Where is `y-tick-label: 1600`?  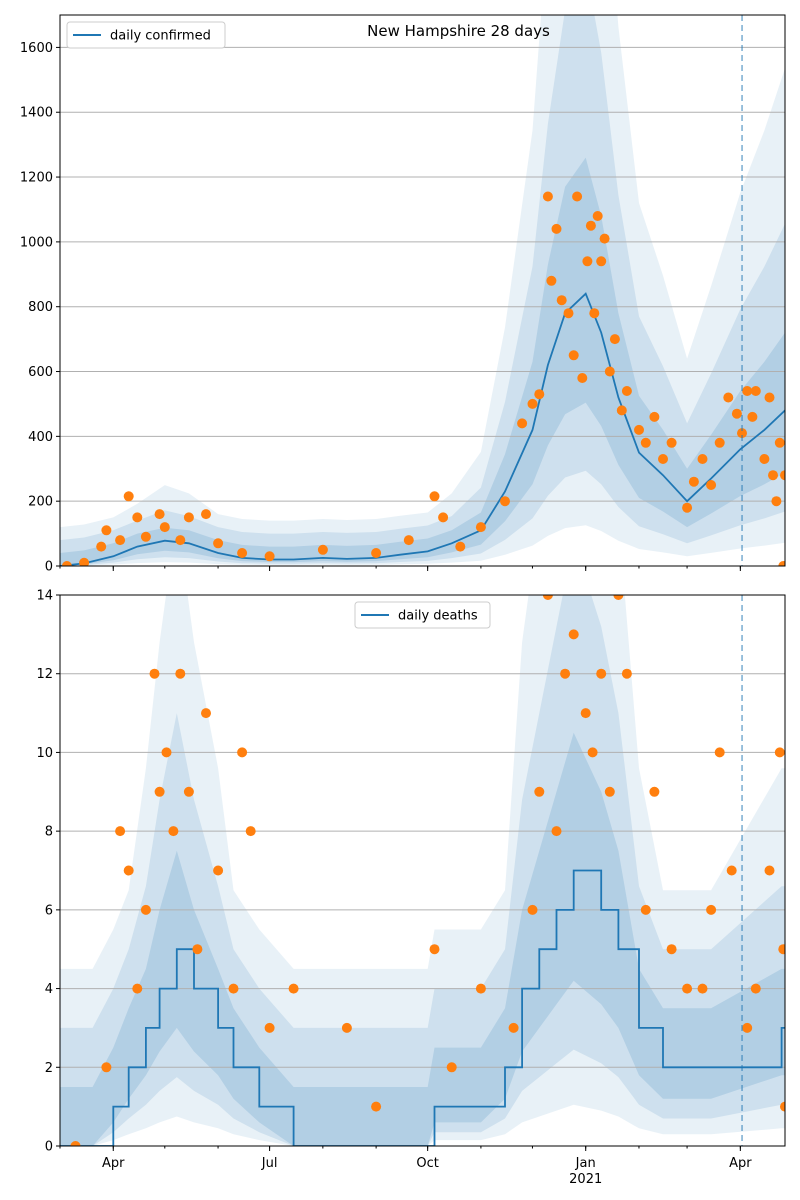
y-tick-label: 1600 is located at coordinates (36, 48).